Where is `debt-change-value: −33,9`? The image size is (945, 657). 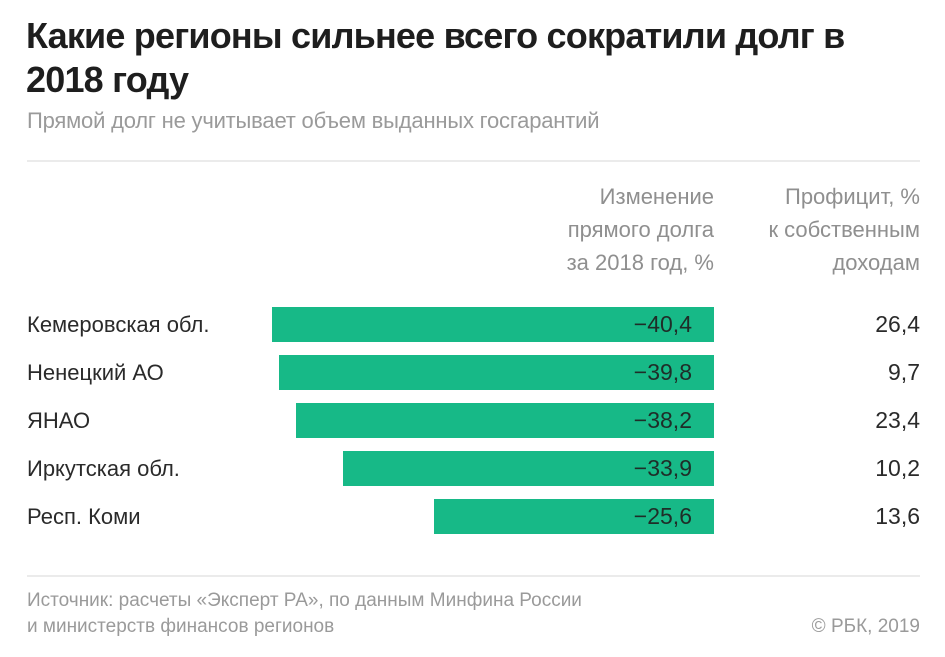
debt-change-value: −33,9 is located at coordinates (662, 468).